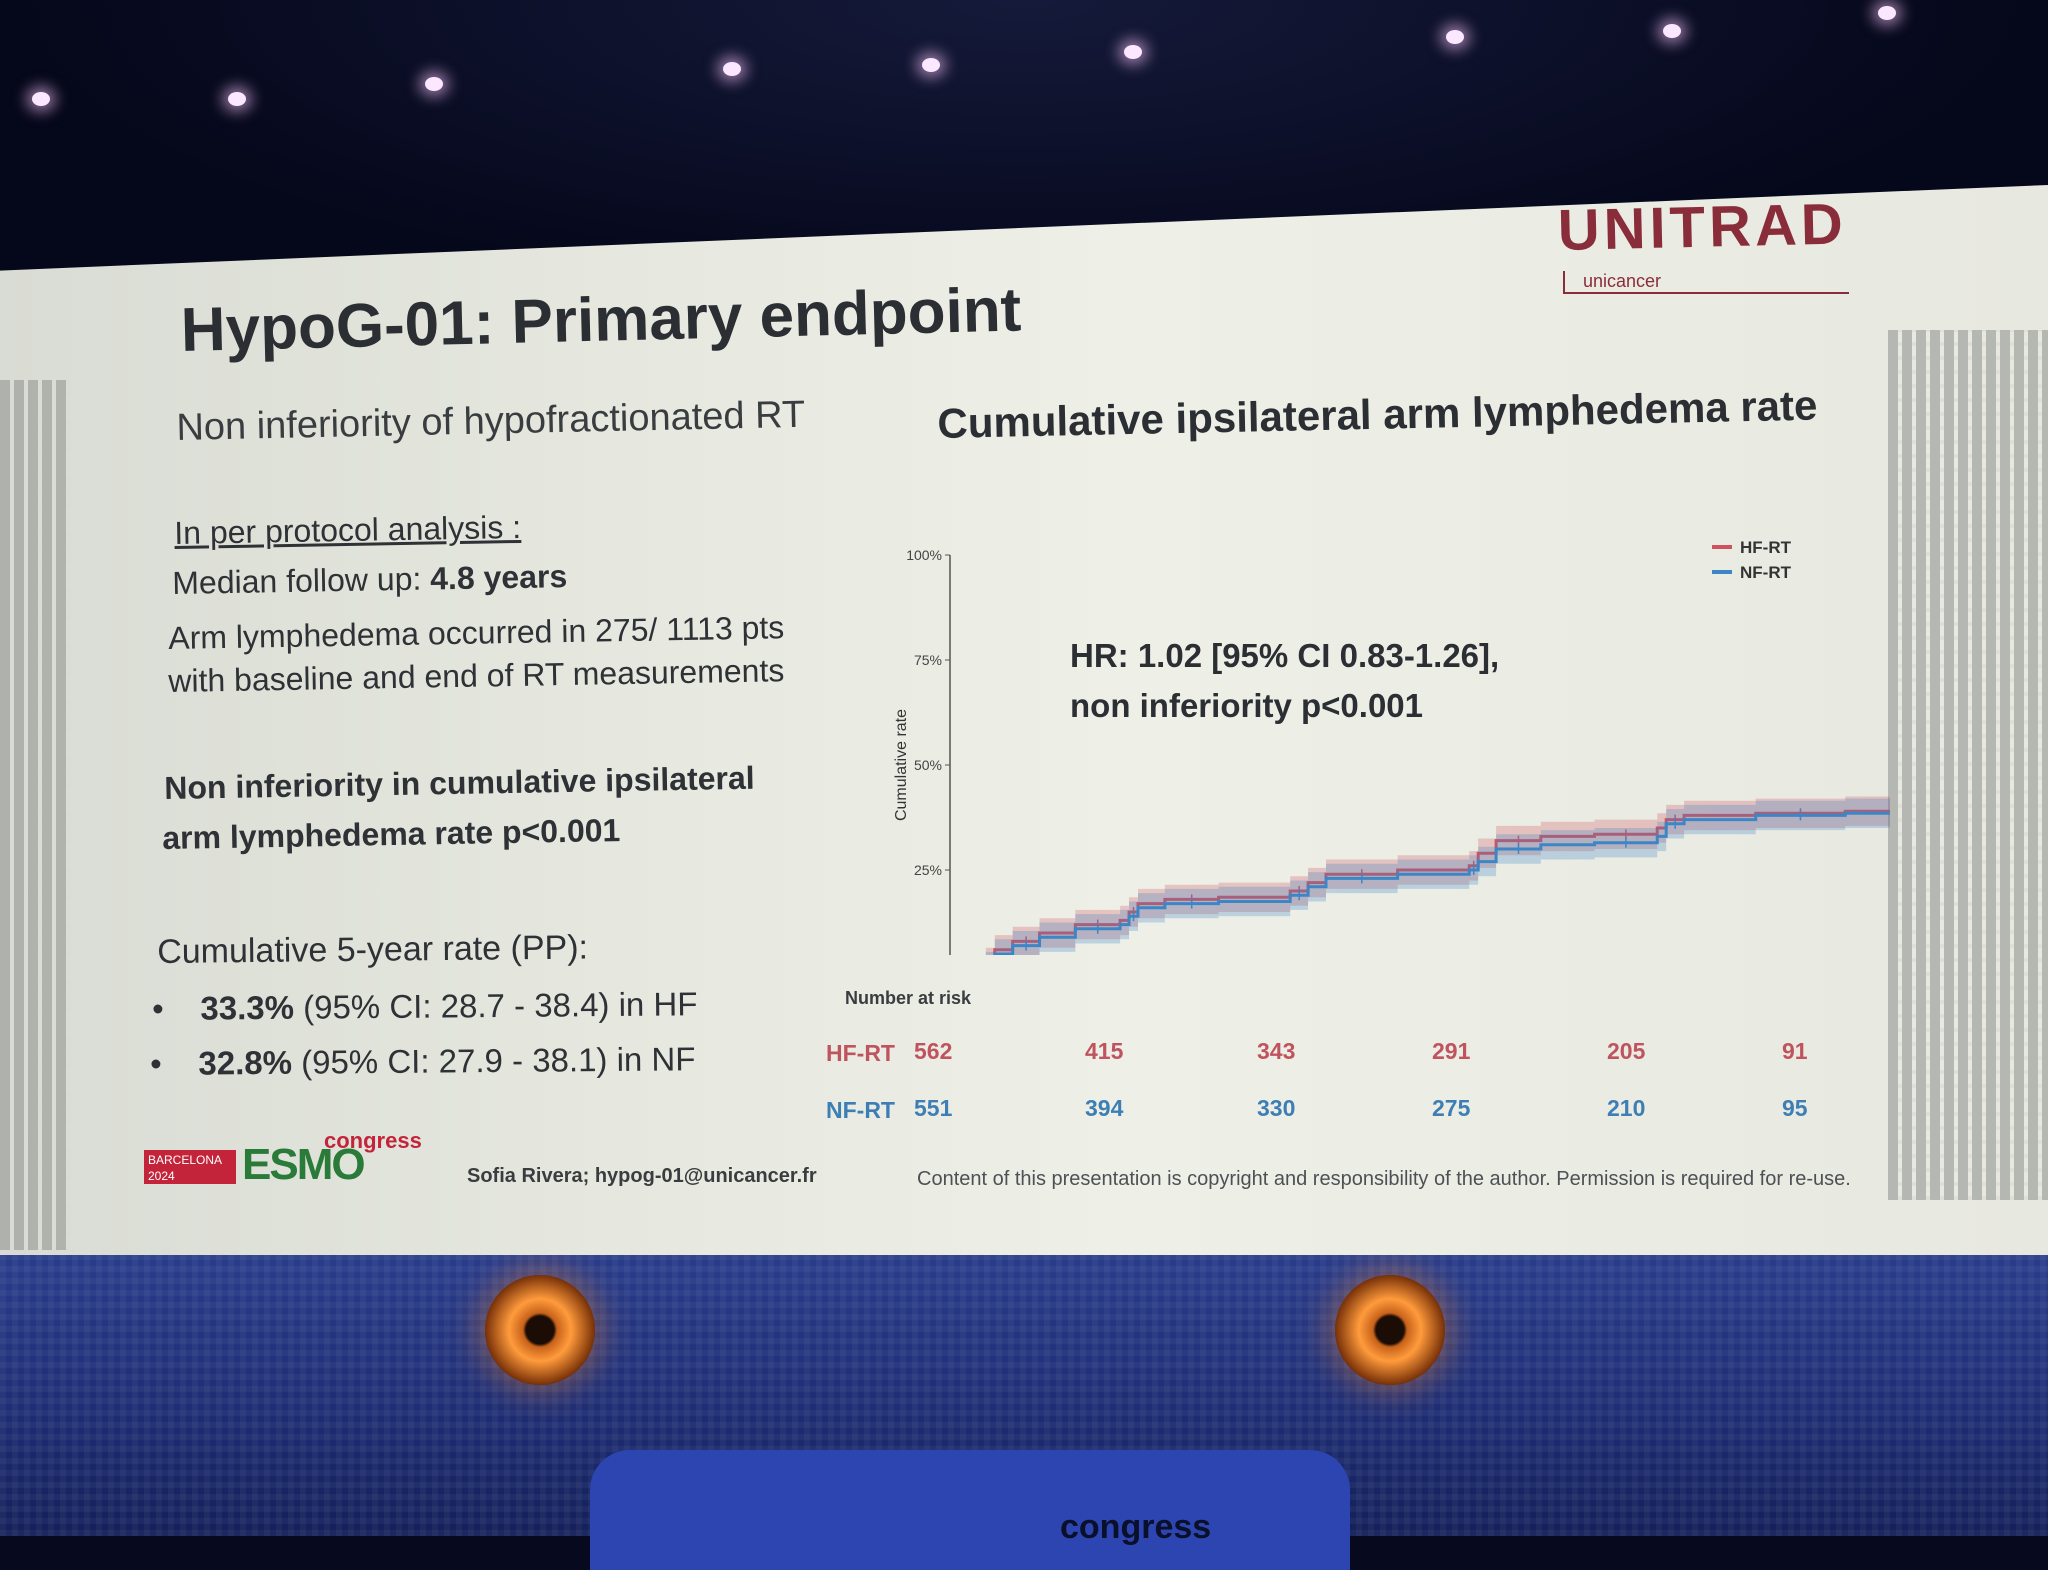 This screenshot has width=2048, height=1570. Describe the element at coordinates (1276, 1051) in the screenshot. I see `risk-table-cell: 343` at that location.